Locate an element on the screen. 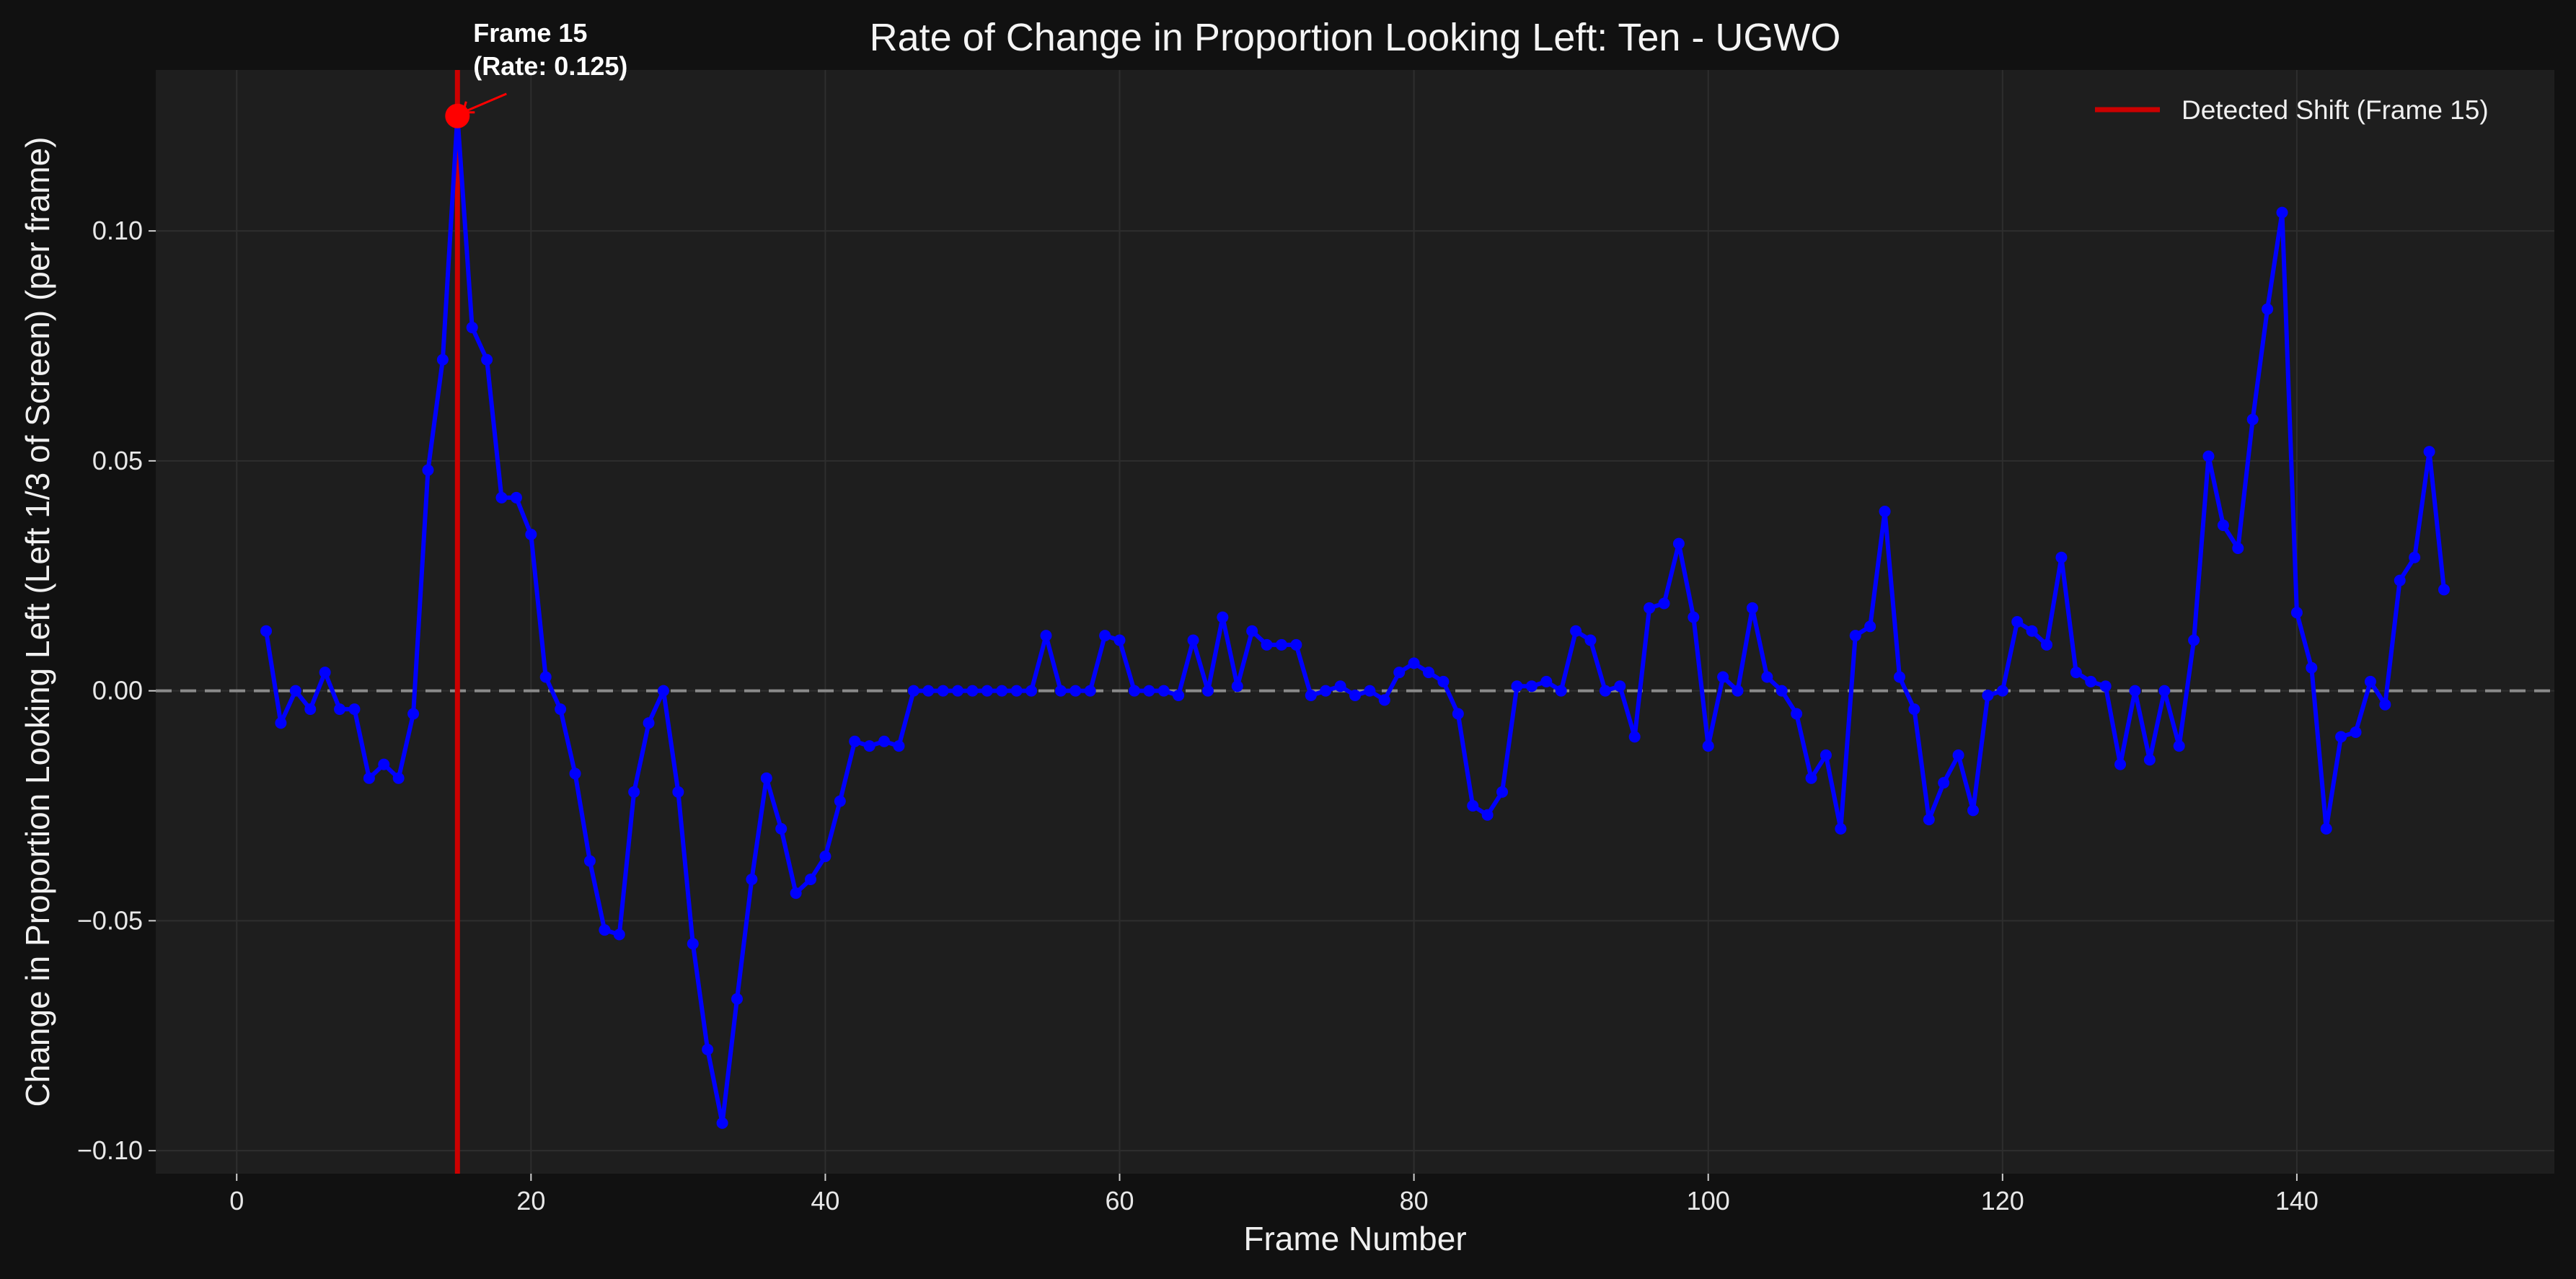  x-tick-label: 100 is located at coordinates (1708, 1201).